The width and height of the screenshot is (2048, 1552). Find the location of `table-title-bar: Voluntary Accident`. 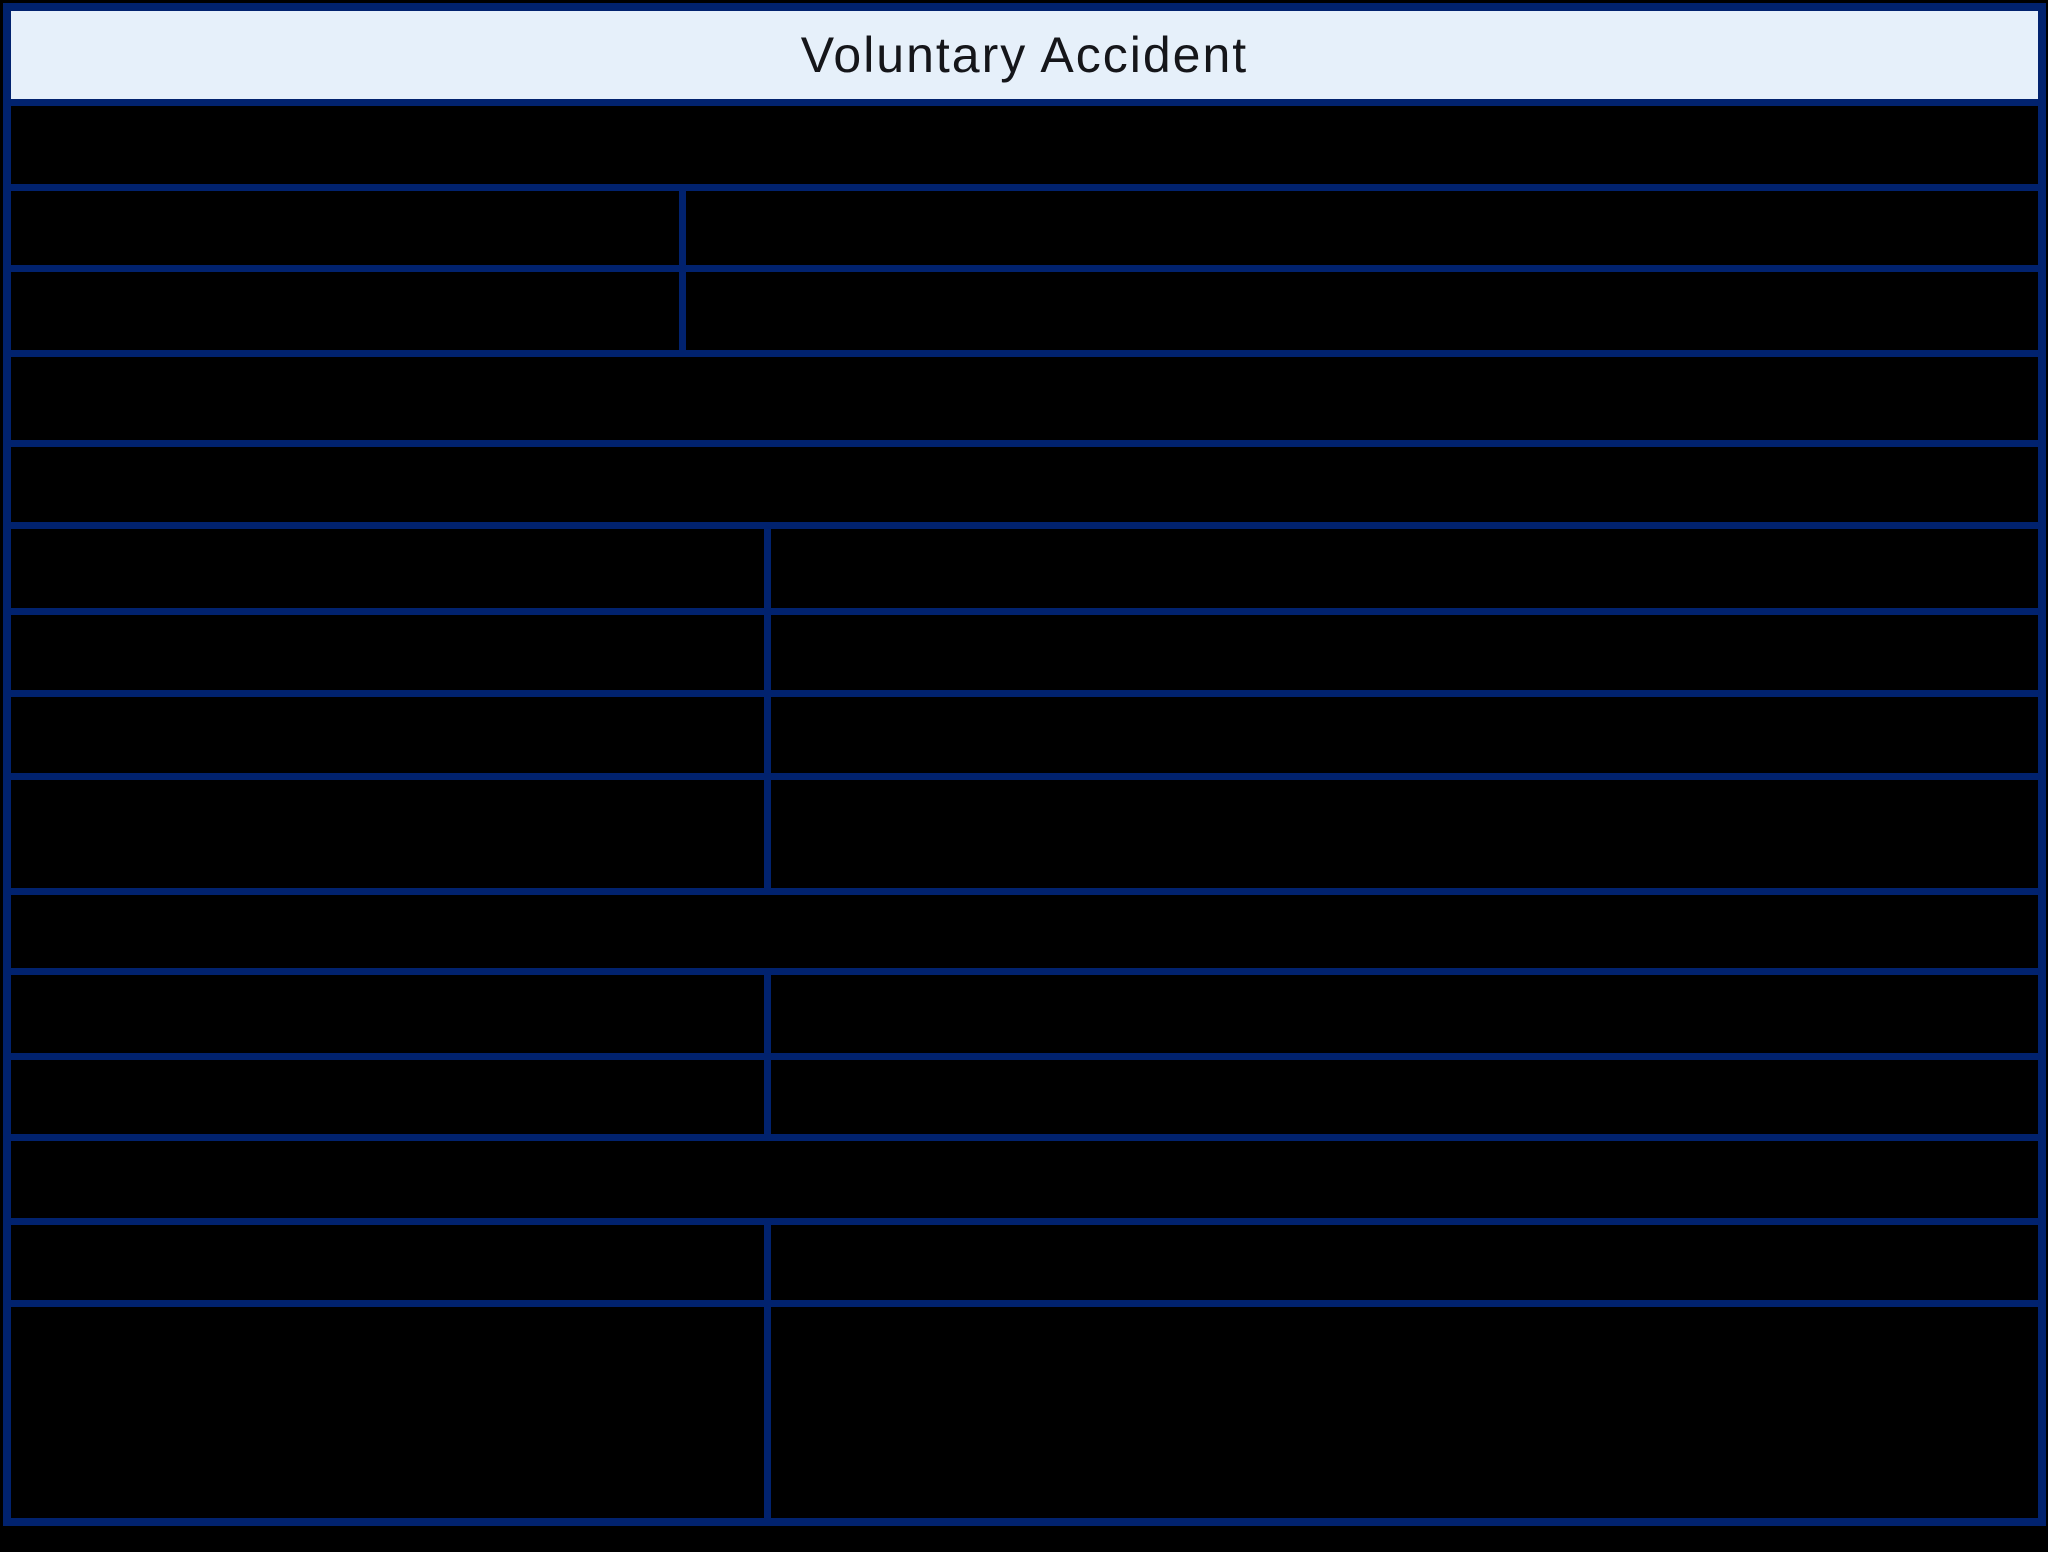

table-title-bar: Voluntary Accident is located at coordinates (1024, 55).